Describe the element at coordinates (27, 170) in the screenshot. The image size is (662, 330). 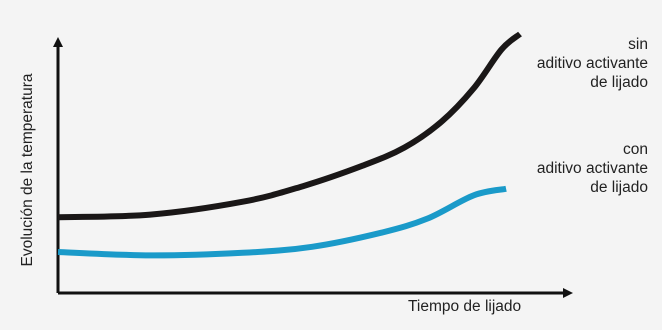
I see `y-axis-label: Evolución de la temperatura` at that location.